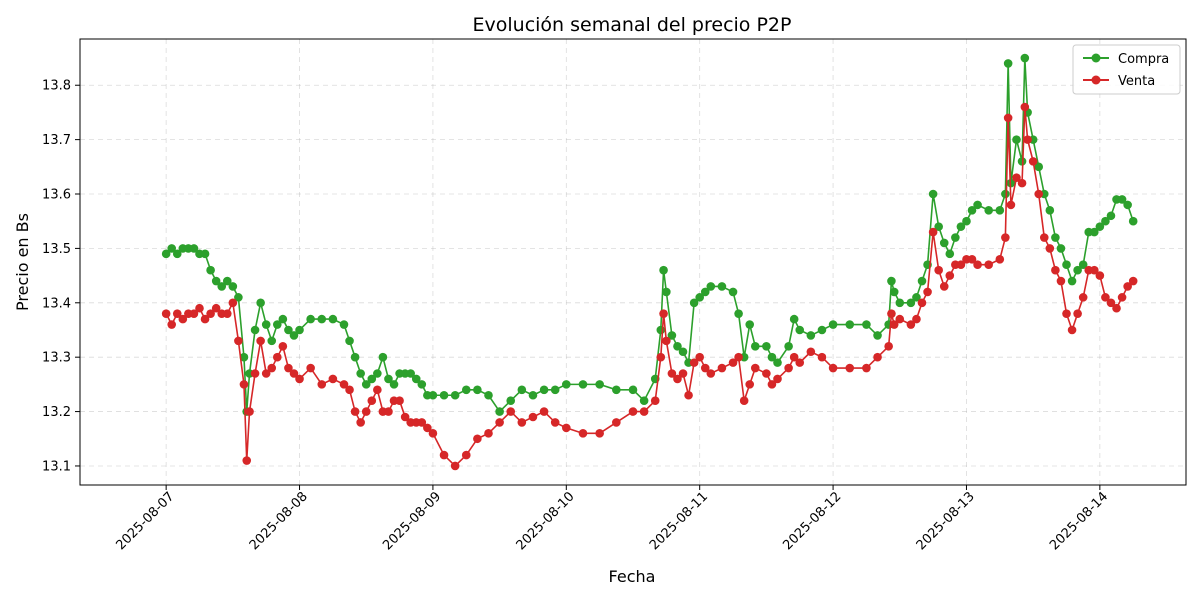 This screenshot has height=600, width=1200. What do you see at coordinates (632, 25) in the screenshot?
I see `chart-title: Evolución semanal del precio P2P` at bounding box center [632, 25].